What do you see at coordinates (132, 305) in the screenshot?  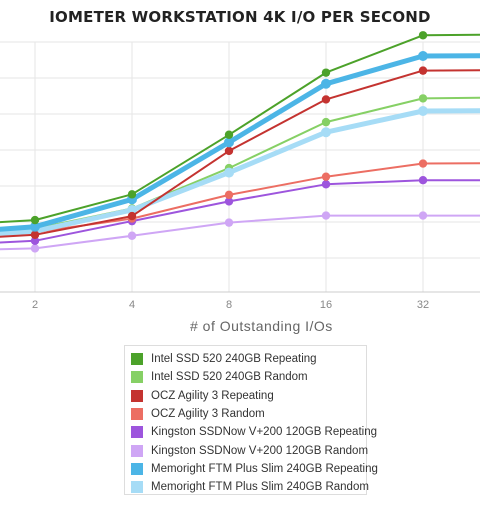 I see `x-tick-label: 4` at bounding box center [132, 305].